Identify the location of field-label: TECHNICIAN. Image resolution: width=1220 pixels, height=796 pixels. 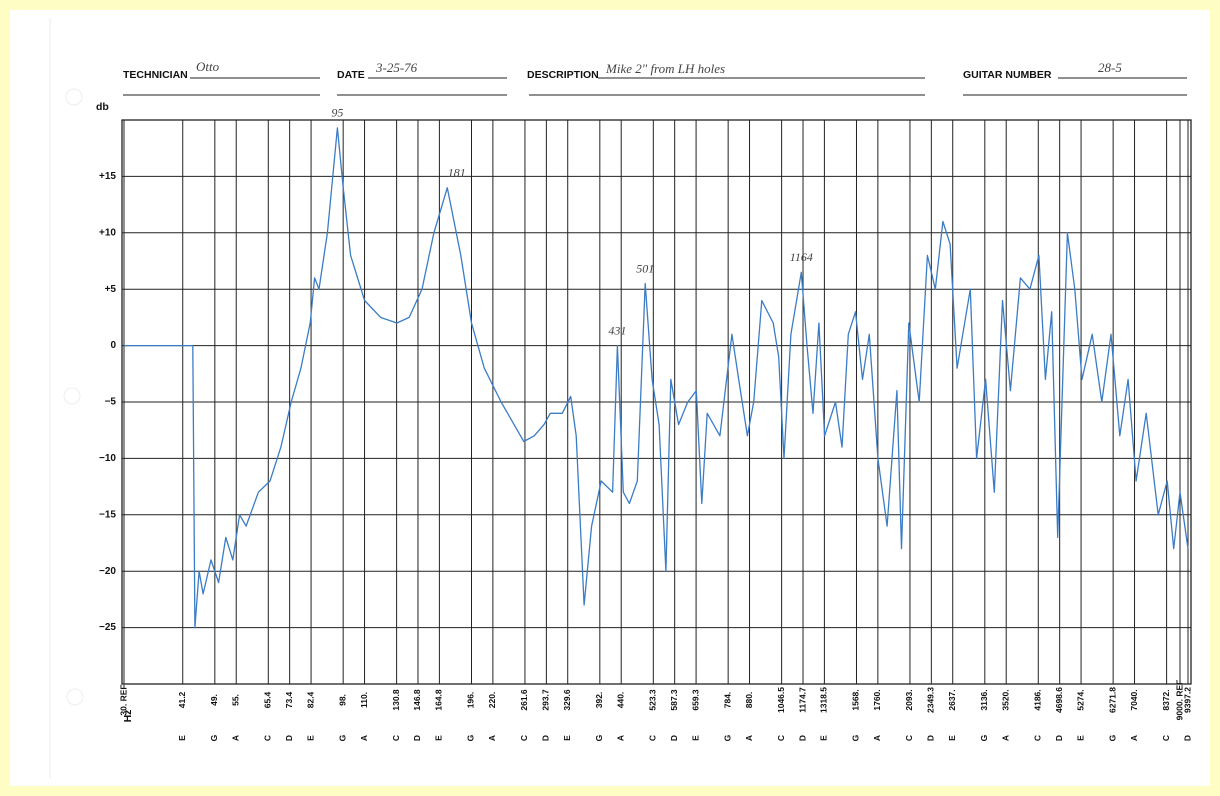
(155, 75).